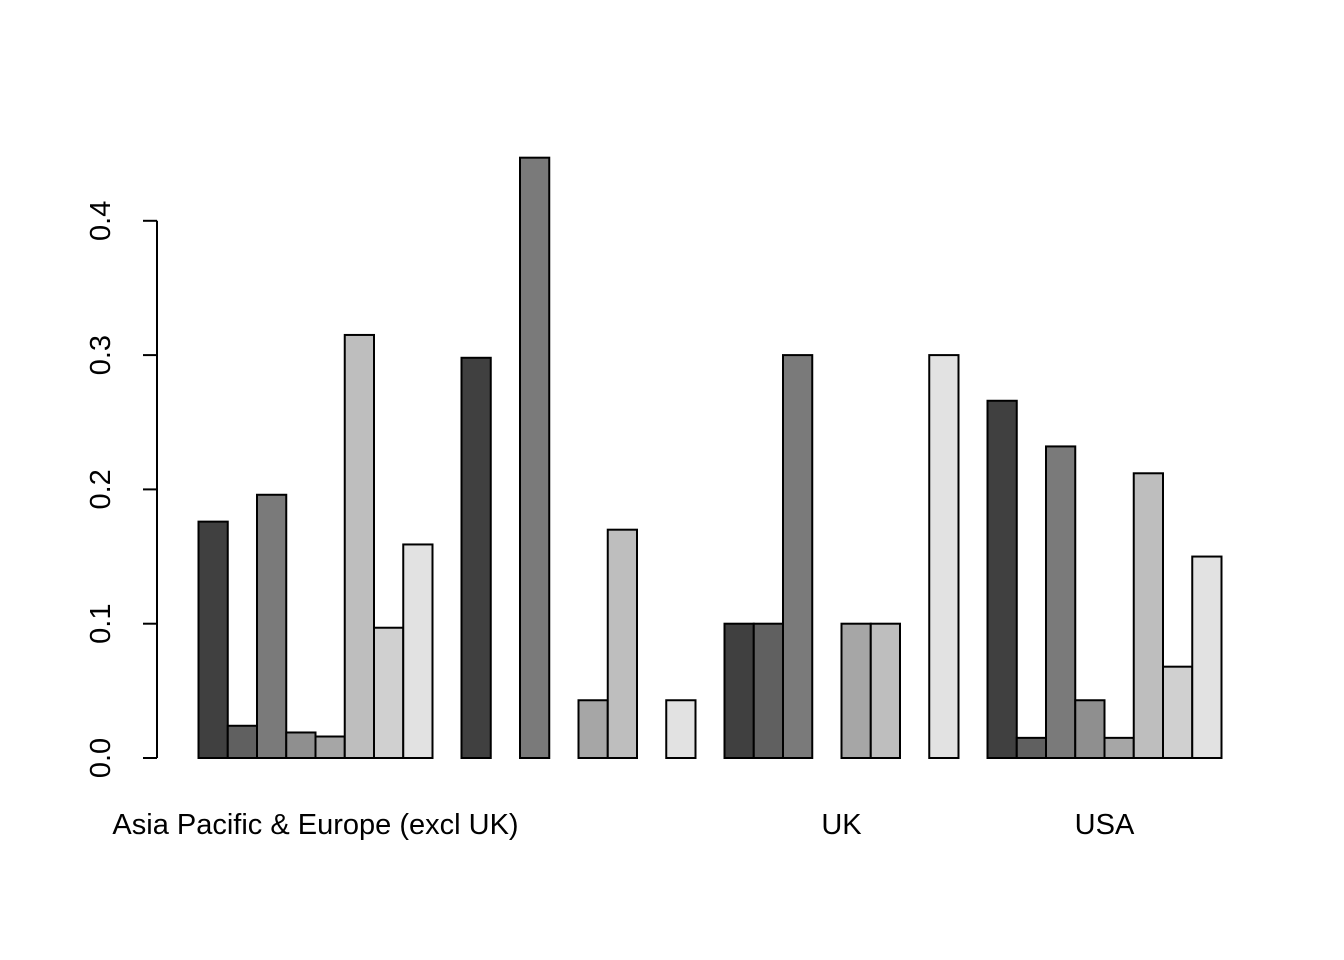 The width and height of the screenshot is (1344, 960). What do you see at coordinates (272, 626) in the screenshot?
I see `bar-series3-group1` at bounding box center [272, 626].